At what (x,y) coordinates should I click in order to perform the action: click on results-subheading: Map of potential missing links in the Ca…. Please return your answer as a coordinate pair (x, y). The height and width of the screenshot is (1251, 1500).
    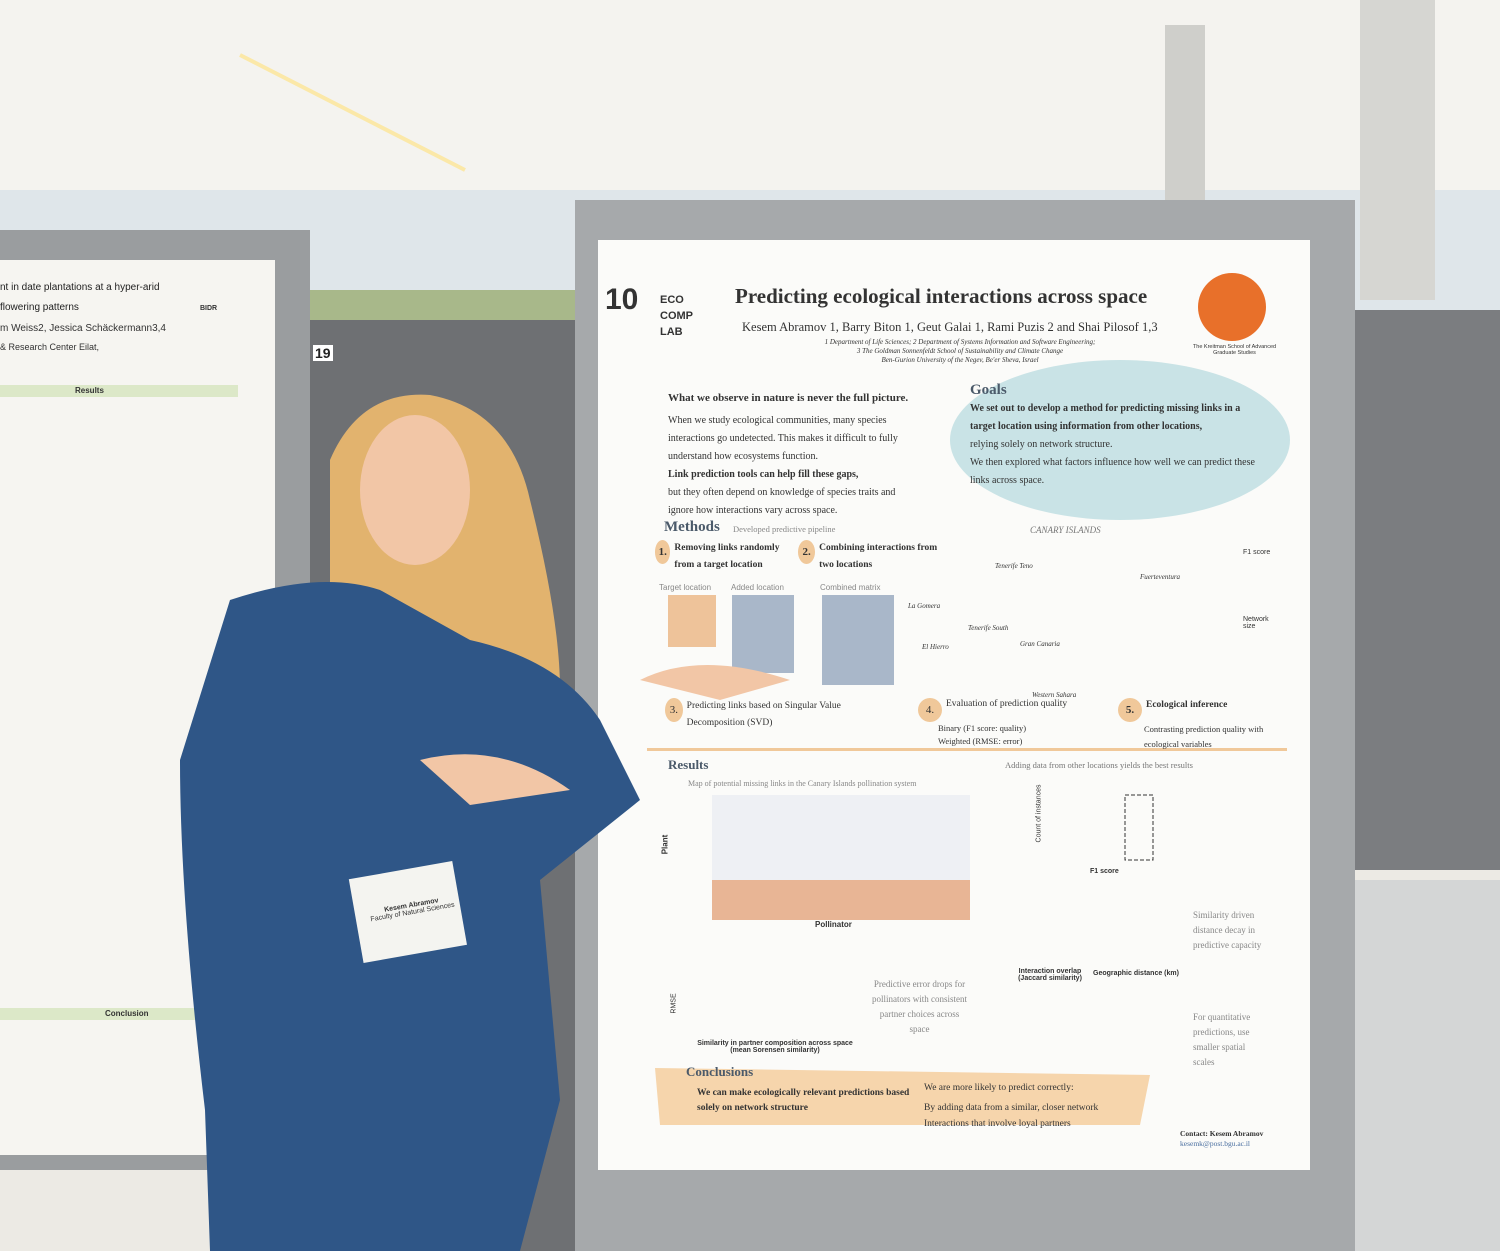
    Looking at the image, I should click on (802, 783).